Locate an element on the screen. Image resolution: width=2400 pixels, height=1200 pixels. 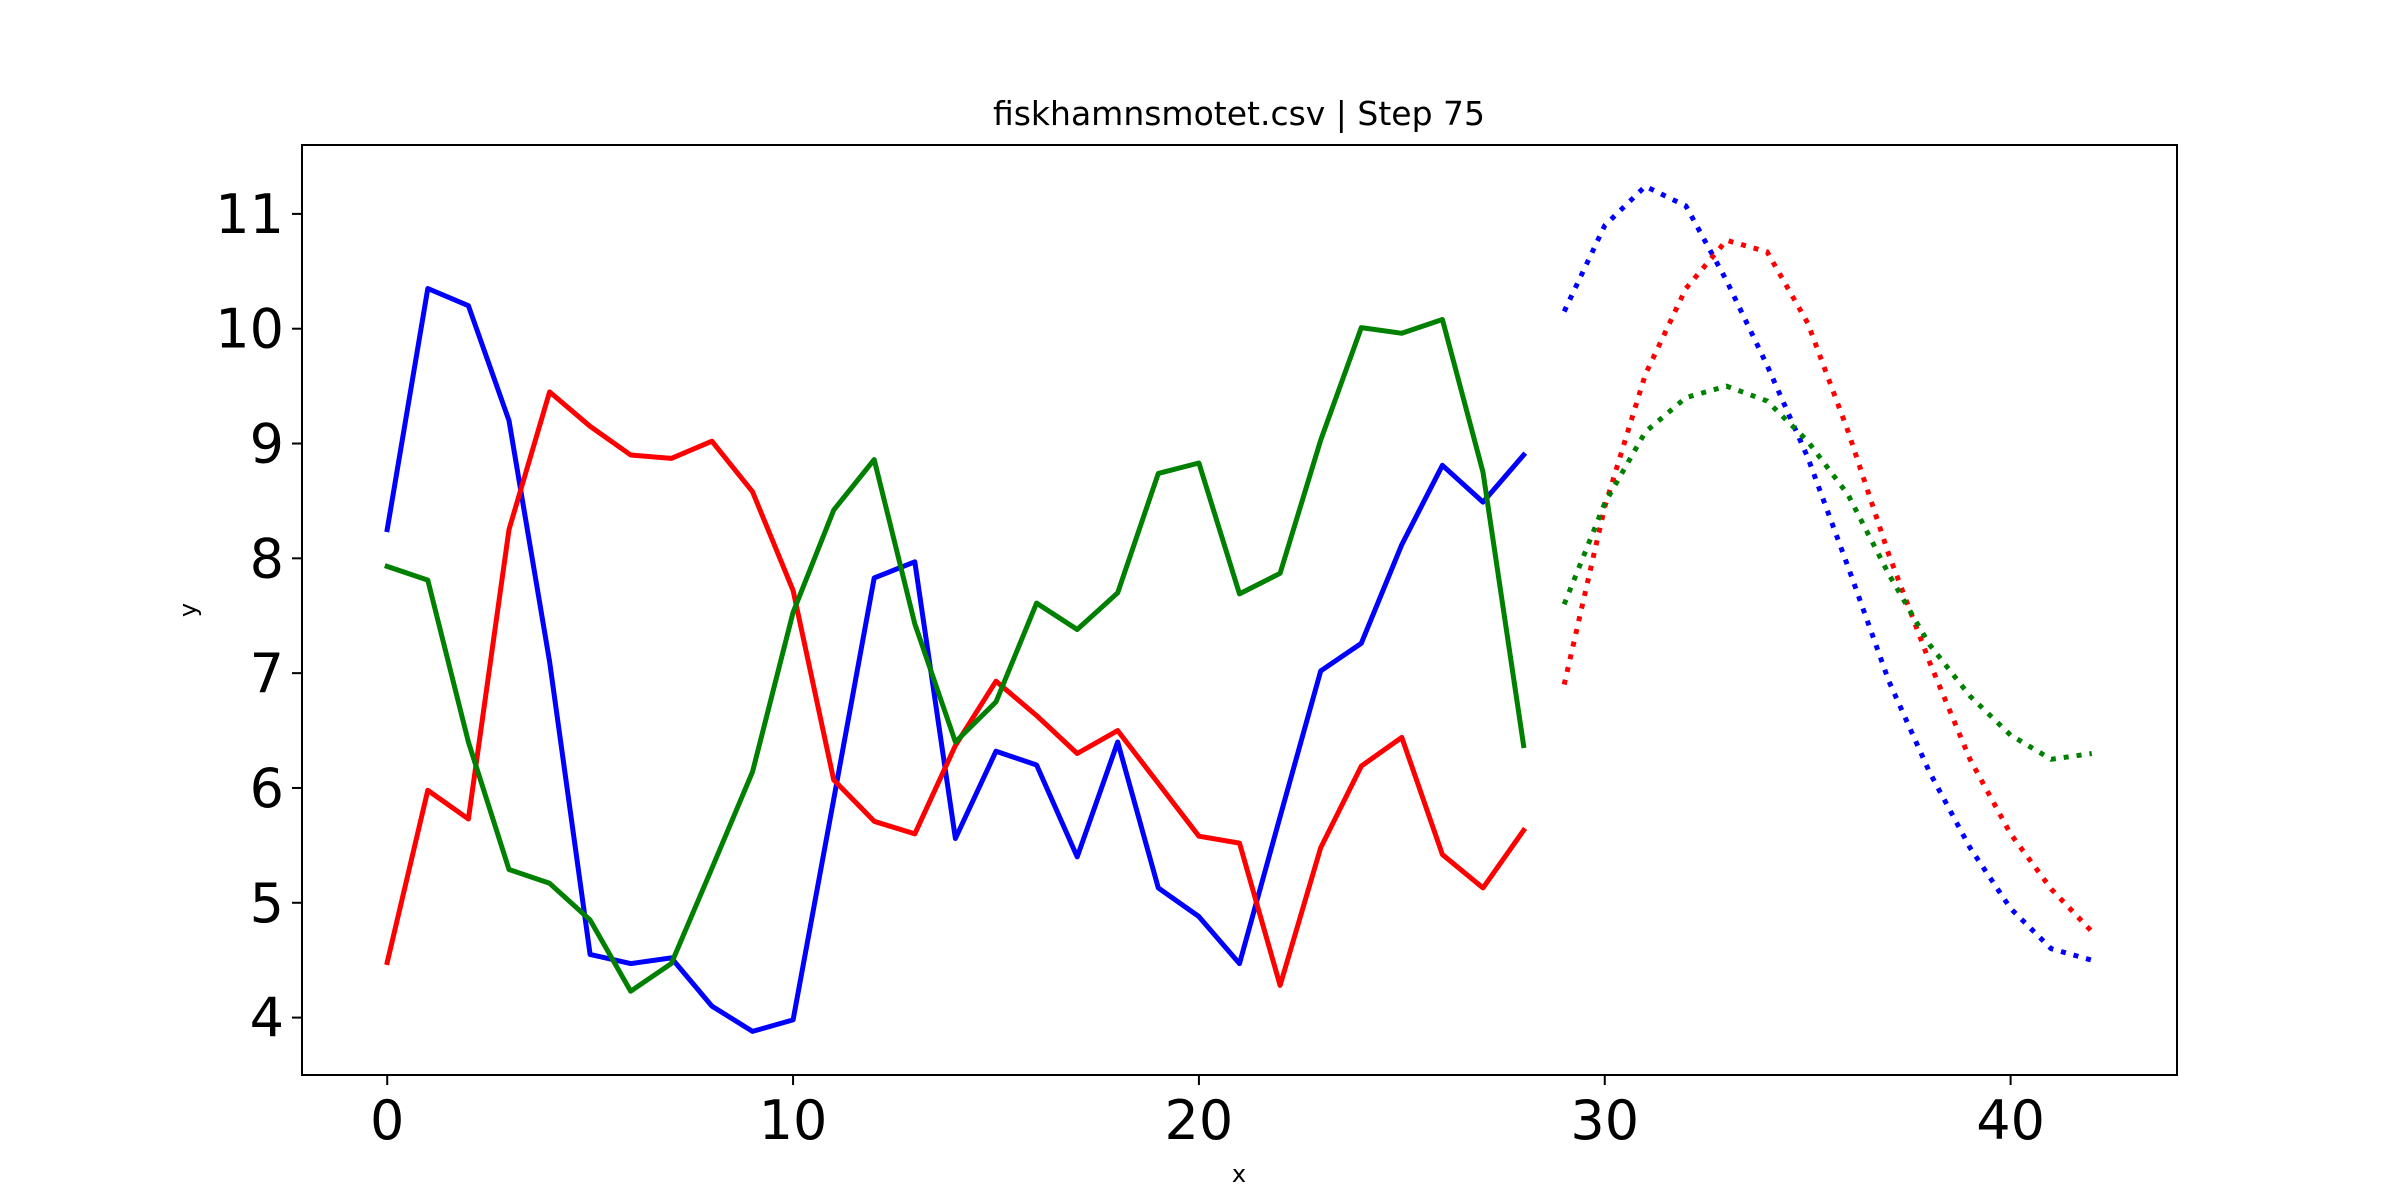
series-line-5-forecast is located at coordinates (1827, 572).